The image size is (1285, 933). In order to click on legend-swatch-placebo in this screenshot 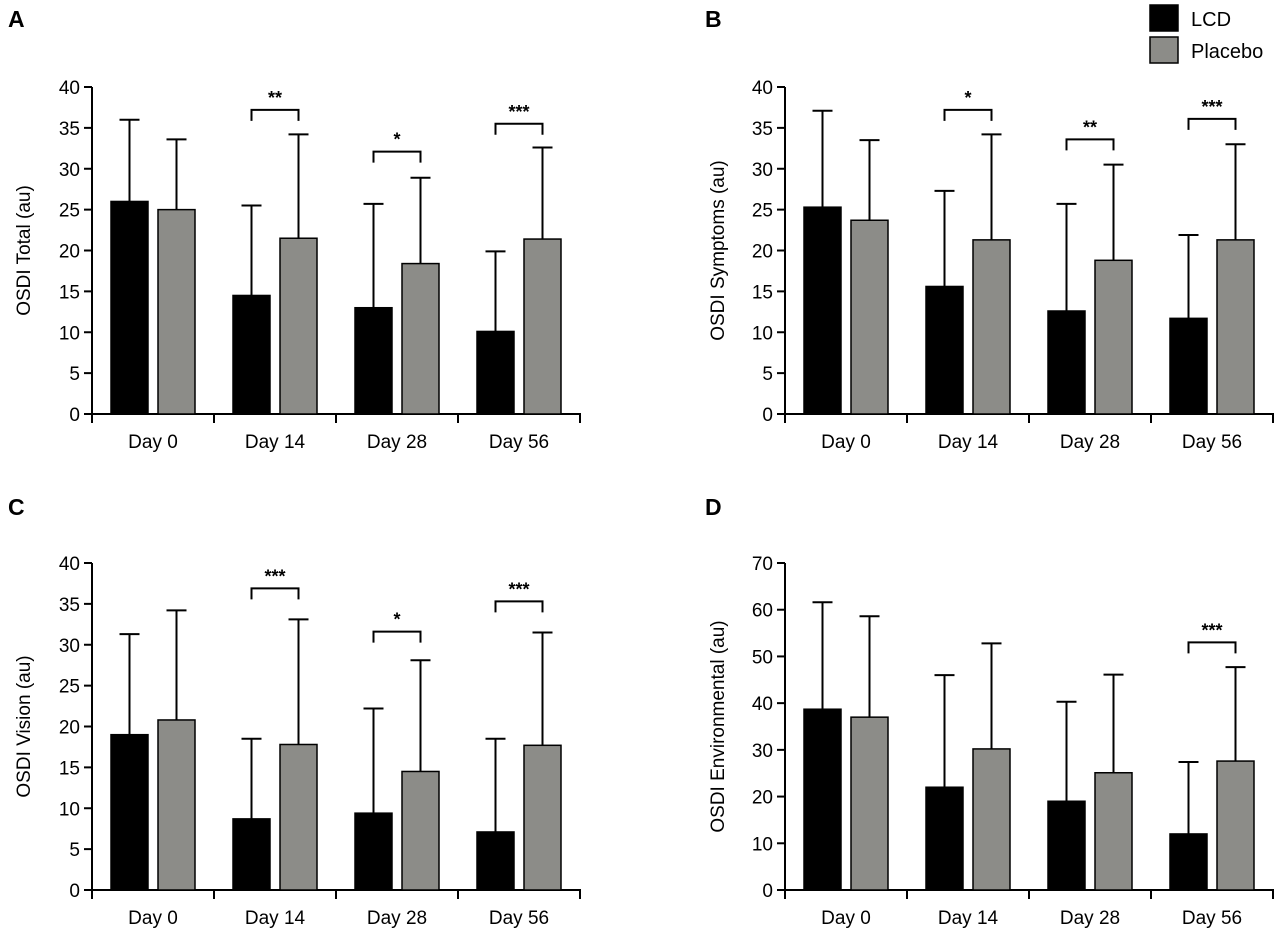, I will do `click(1164, 50)`.